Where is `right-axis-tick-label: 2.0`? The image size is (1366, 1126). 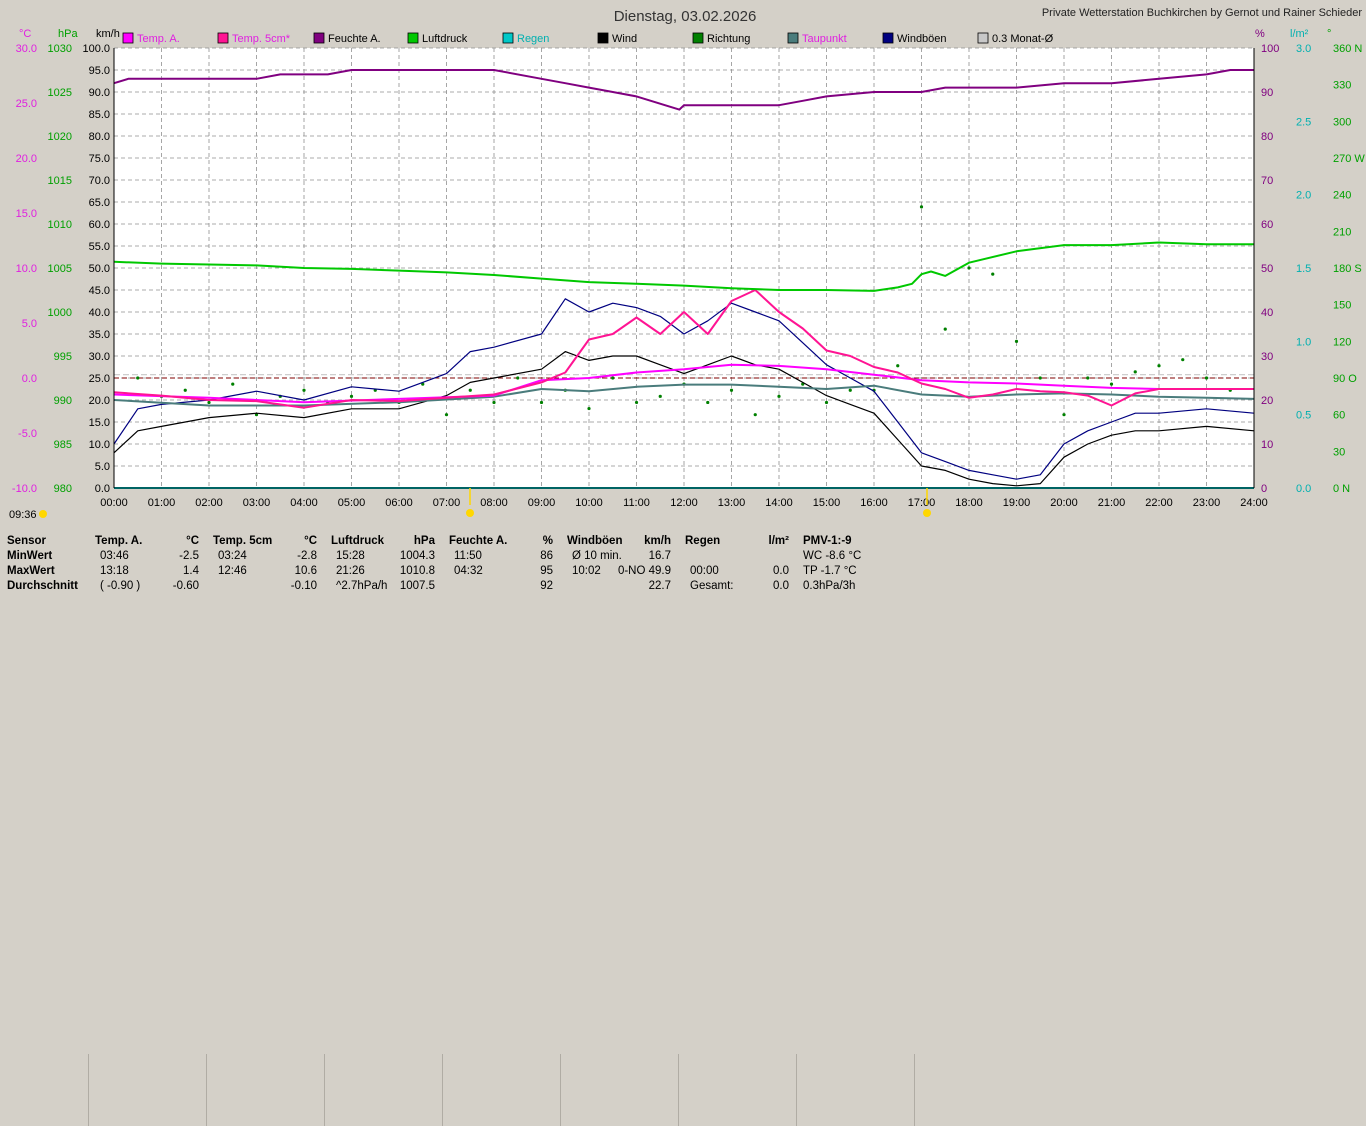 right-axis-tick-label: 2.0 is located at coordinates (1303, 196).